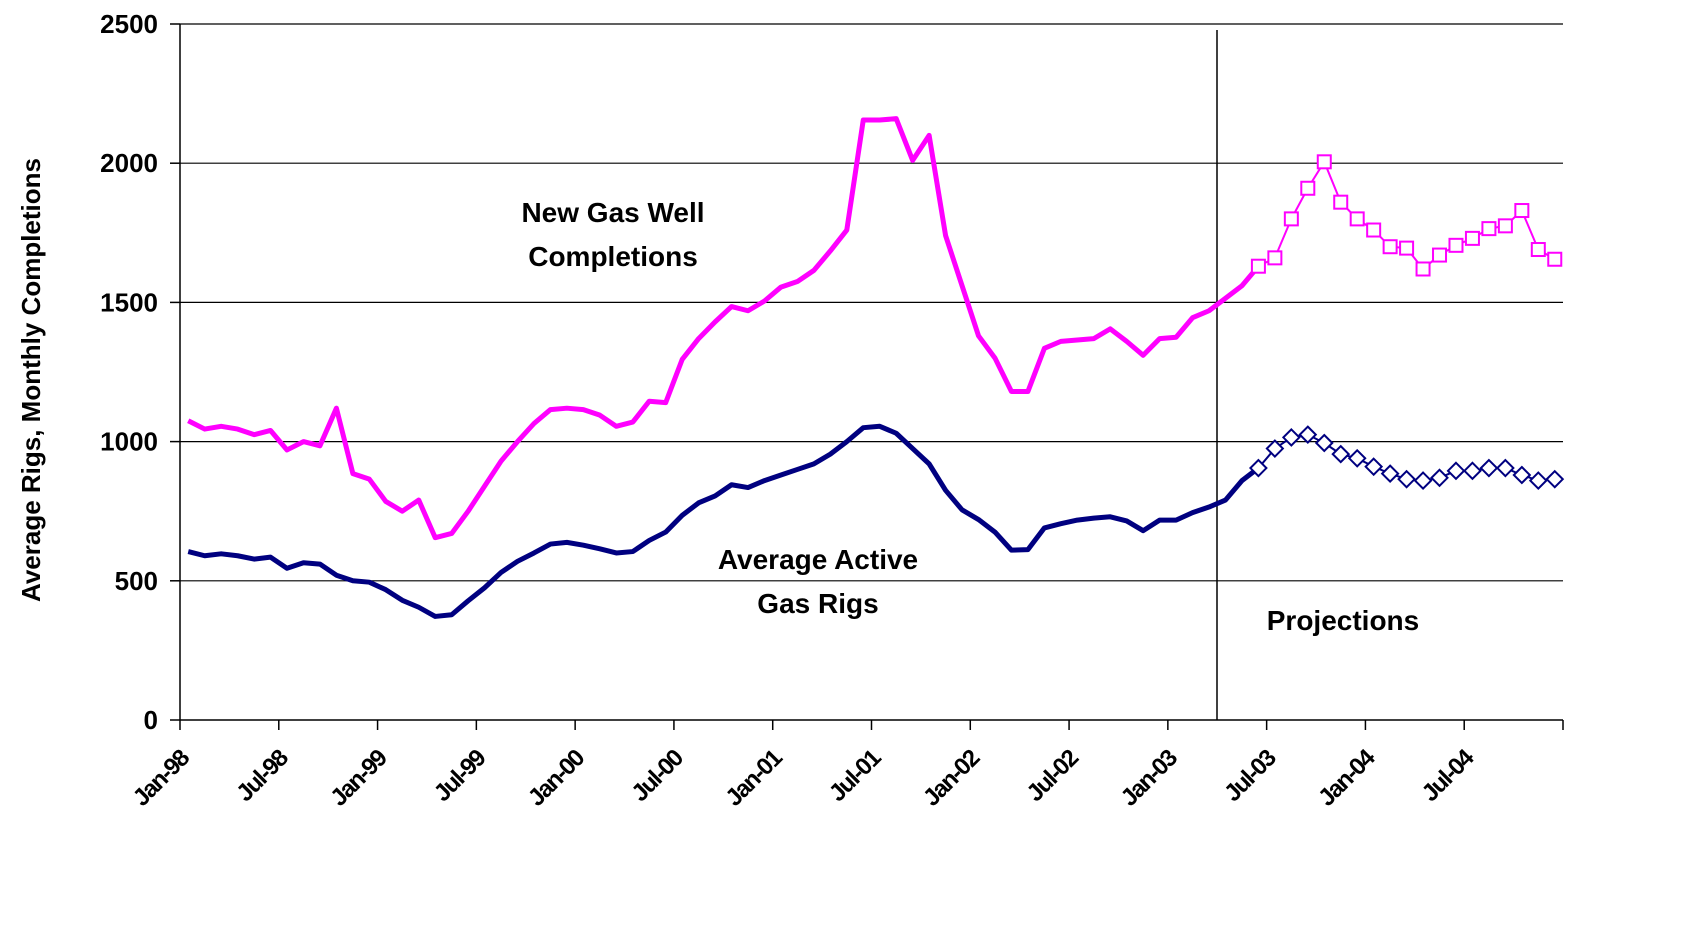 The width and height of the screenshot is (1692, 932). What do you see at coordinates (129, 24) in the screenshot?
I see `y-tick-label: 2500` at bounding box center [129, 24].